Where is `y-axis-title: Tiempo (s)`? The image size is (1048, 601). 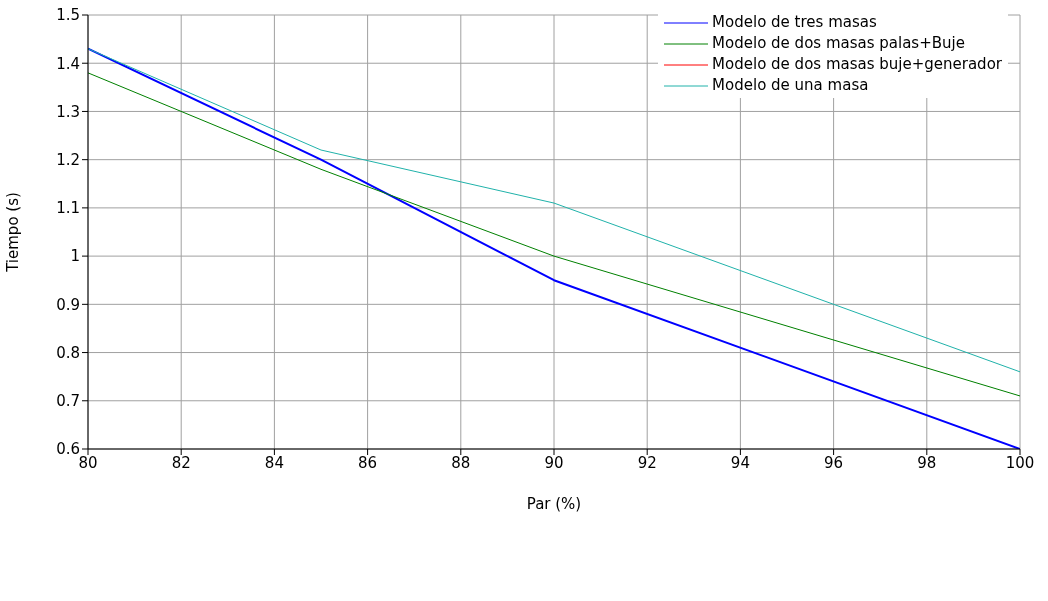 y-axis-title: Tiempo (s) is located at coordinates (13, 232).